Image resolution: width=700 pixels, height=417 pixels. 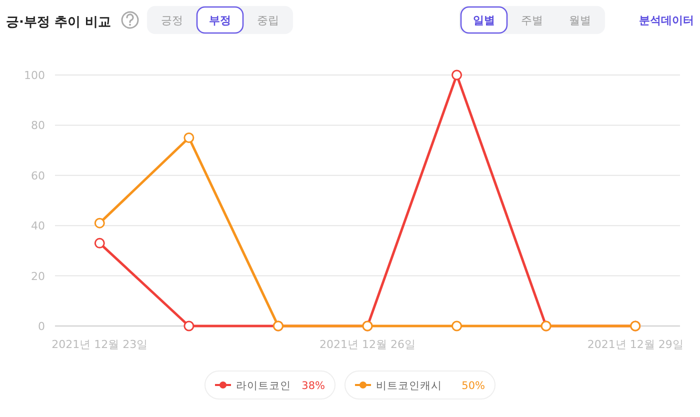 What do you see at coordinates (268, 20) in the screenshot?
I see `text: 중립` at bounding box center [268, 20].